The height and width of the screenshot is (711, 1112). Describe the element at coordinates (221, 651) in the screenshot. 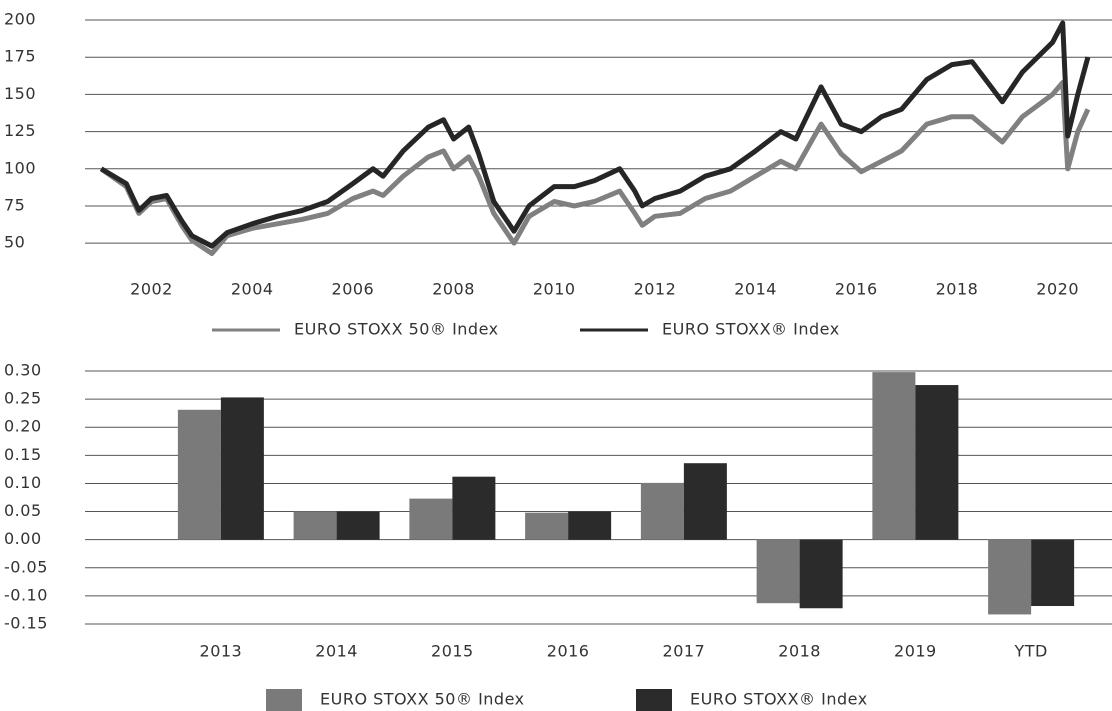

I see `x-tick-label: 2013` at that location.